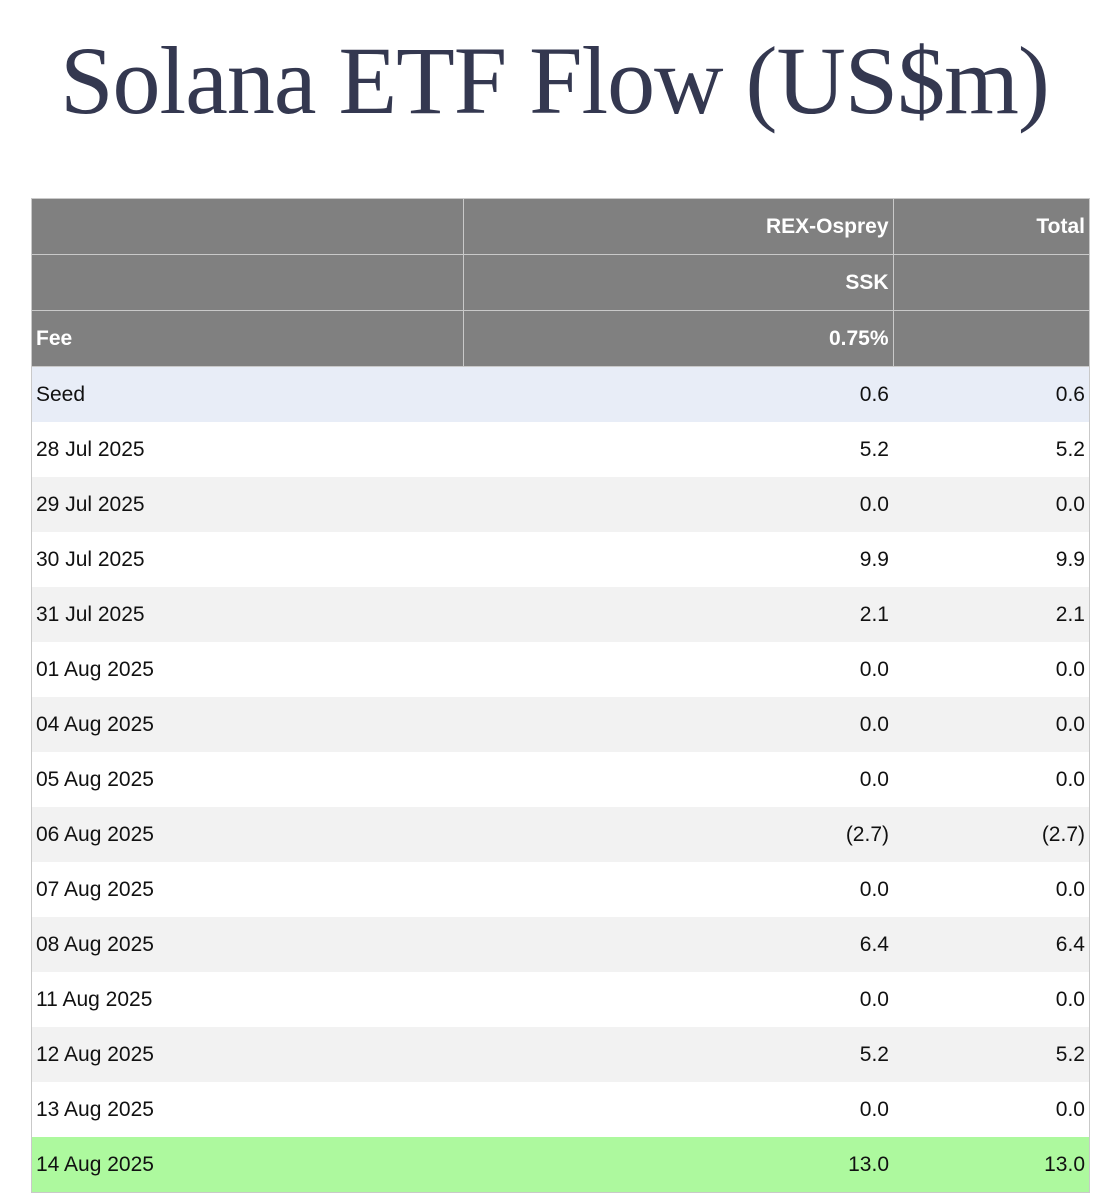 This screenshot has width=1109, height=1200. I want to click on table-row: 31 Jul 2025 2.1 2.1, so click(560, 614).